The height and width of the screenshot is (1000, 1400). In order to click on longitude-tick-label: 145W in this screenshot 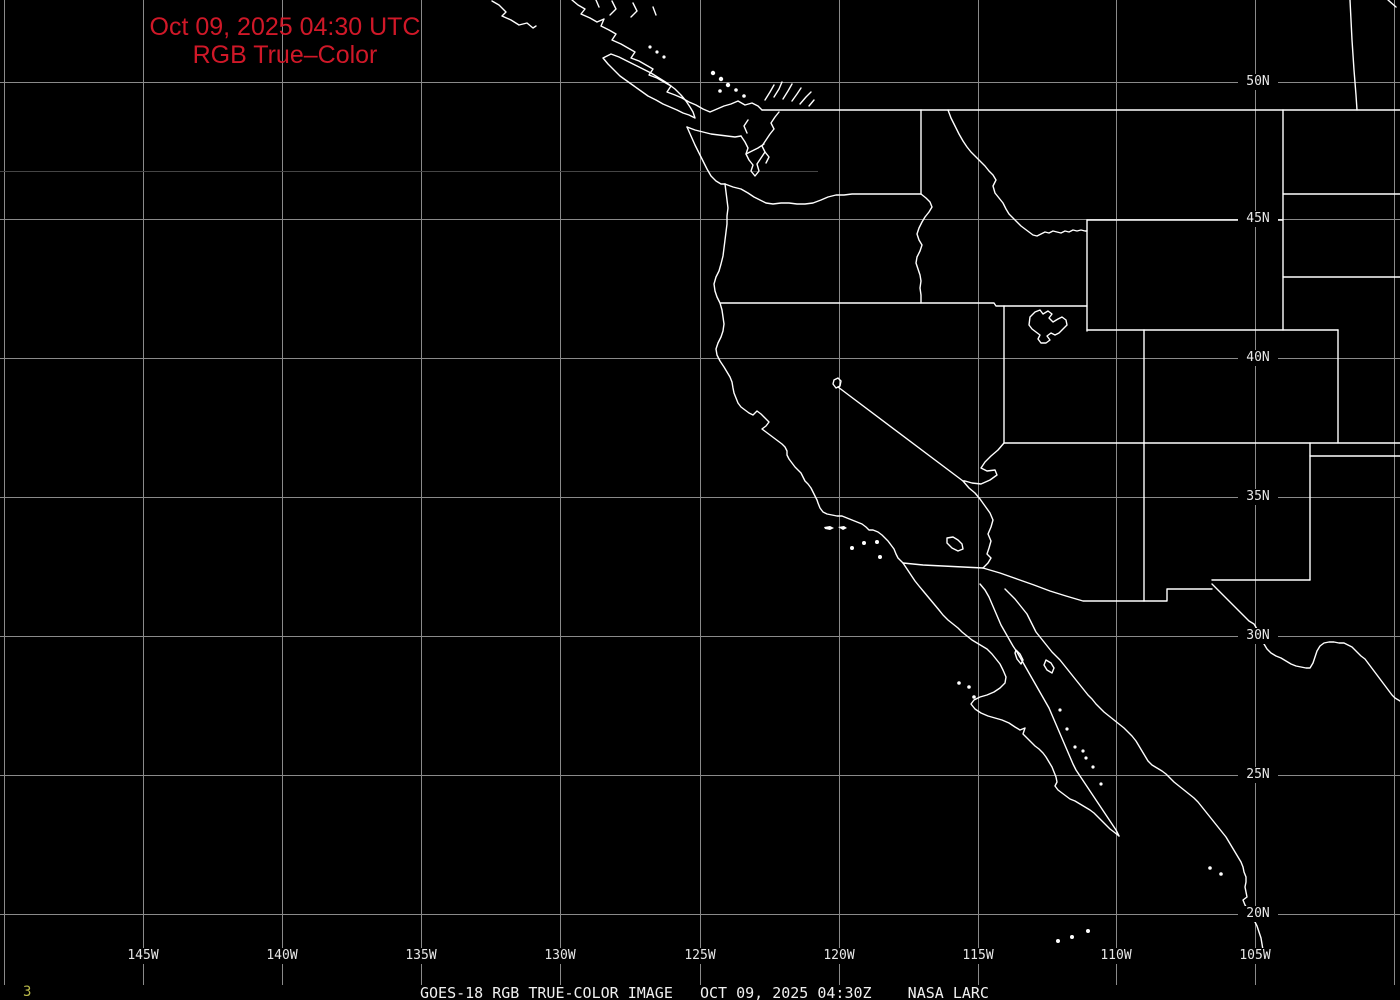, I will do `click(143, 956)`.